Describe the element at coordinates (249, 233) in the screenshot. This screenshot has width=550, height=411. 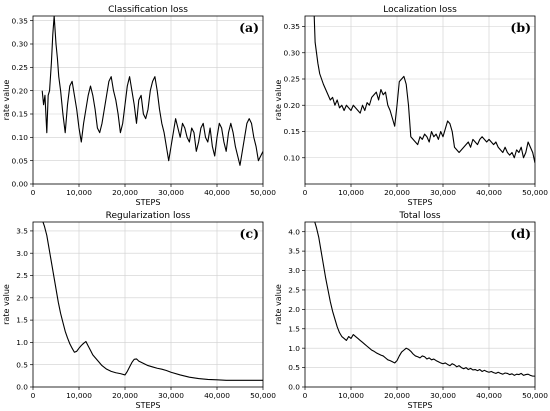
I see `panel-label: (c)` at that location.